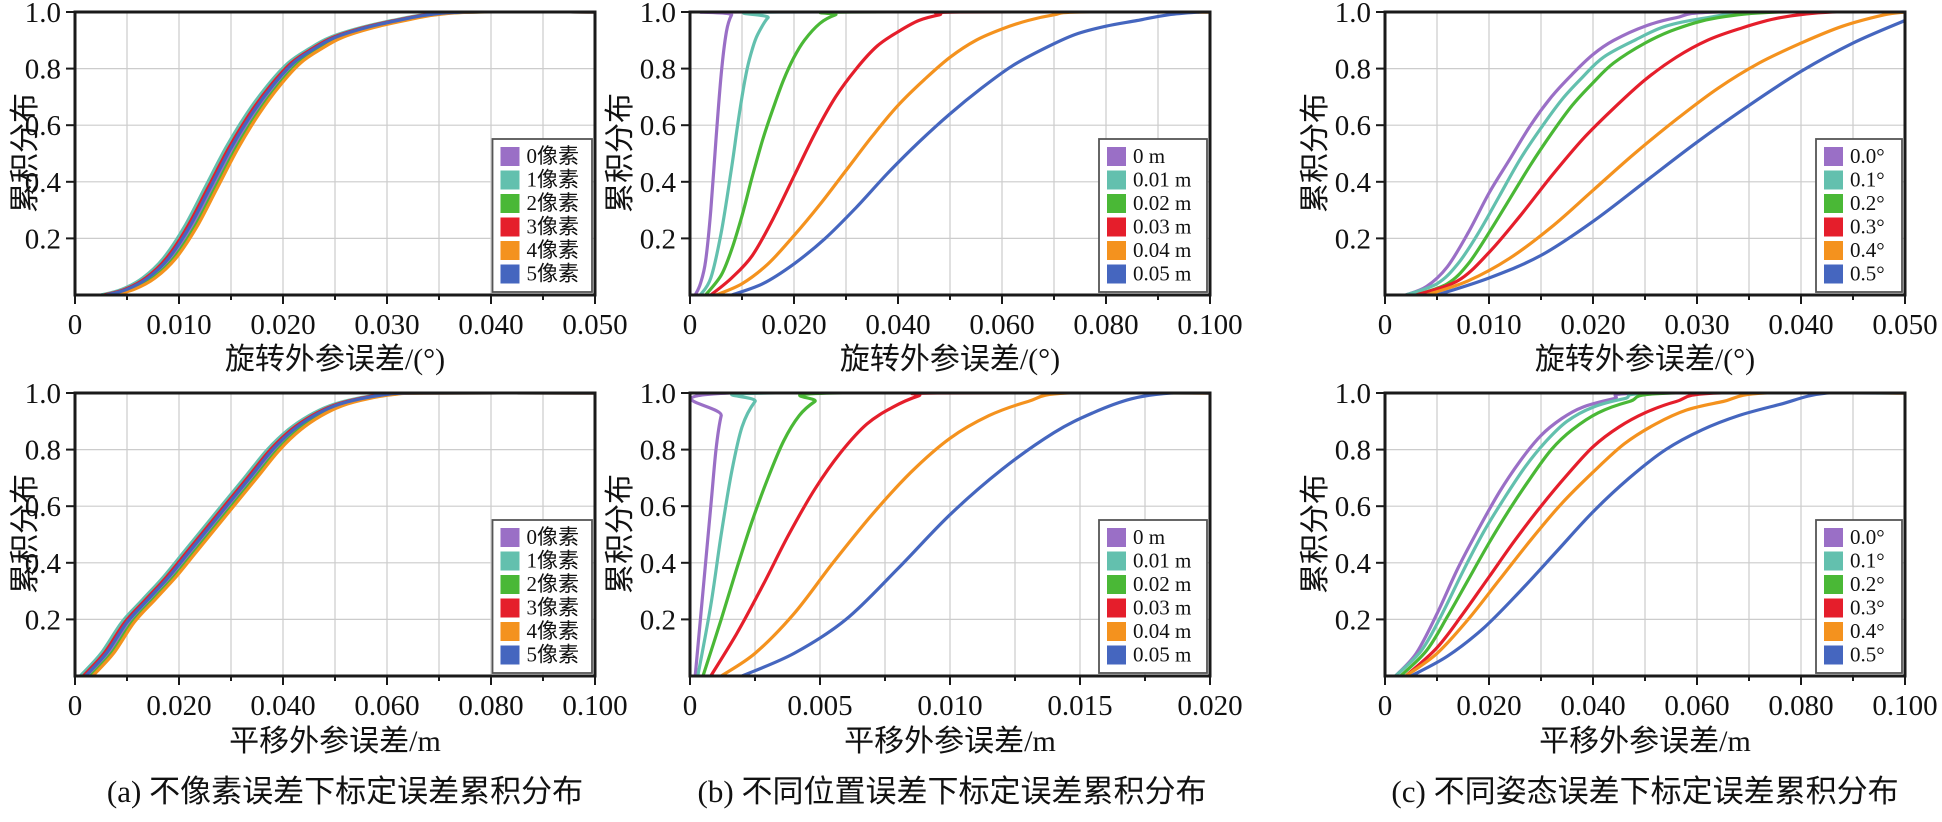 This screenshot has width=1942, height=822. I want to click on legend-label: 0.4°, so click(1867, 631).